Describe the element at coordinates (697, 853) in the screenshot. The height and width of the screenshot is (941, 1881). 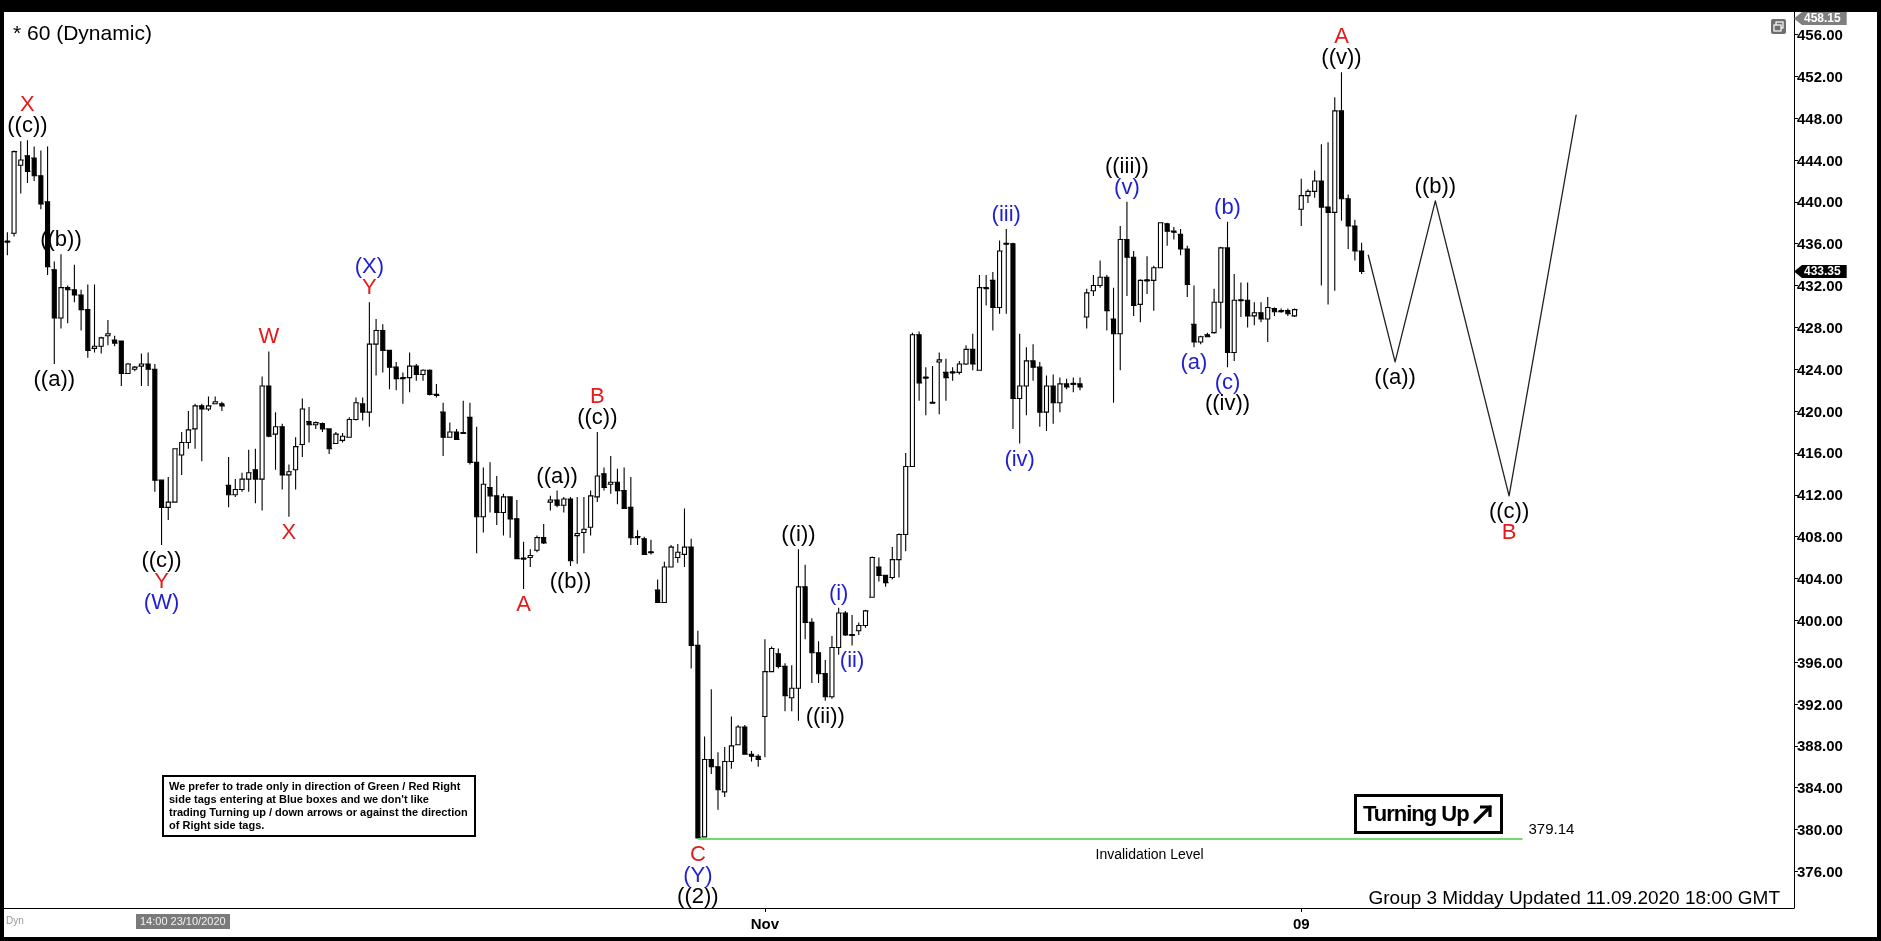
I see `annotation: C` at that location.